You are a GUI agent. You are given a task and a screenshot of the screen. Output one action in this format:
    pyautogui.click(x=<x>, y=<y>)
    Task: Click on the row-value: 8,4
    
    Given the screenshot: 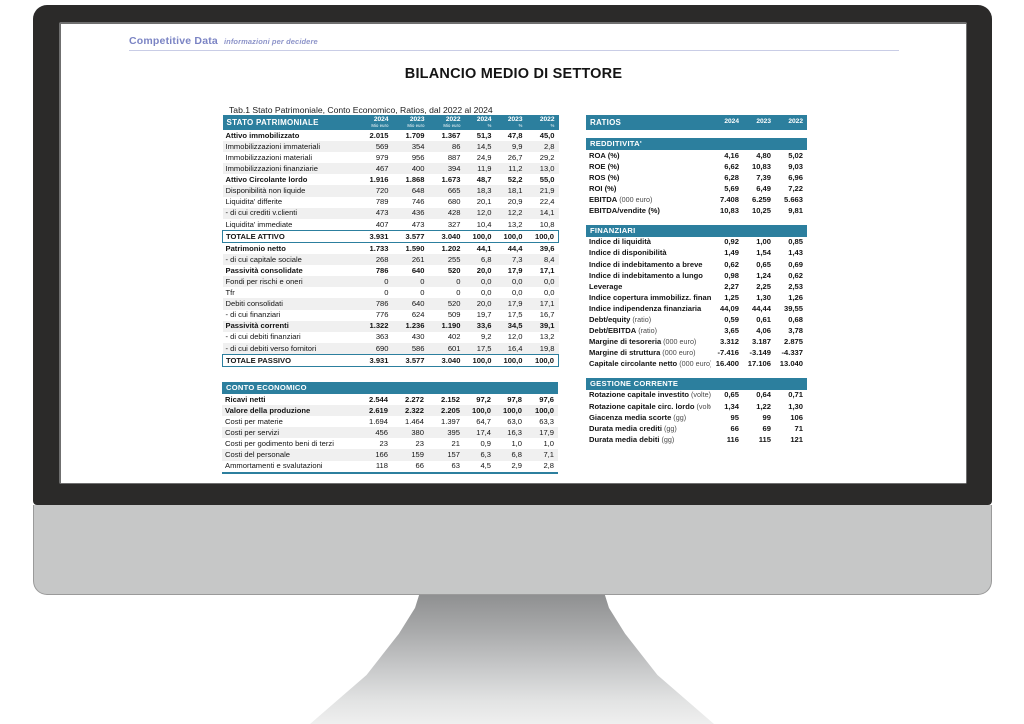 What is the action you would take?
    pyautogui.click(x=549, y=259)
    